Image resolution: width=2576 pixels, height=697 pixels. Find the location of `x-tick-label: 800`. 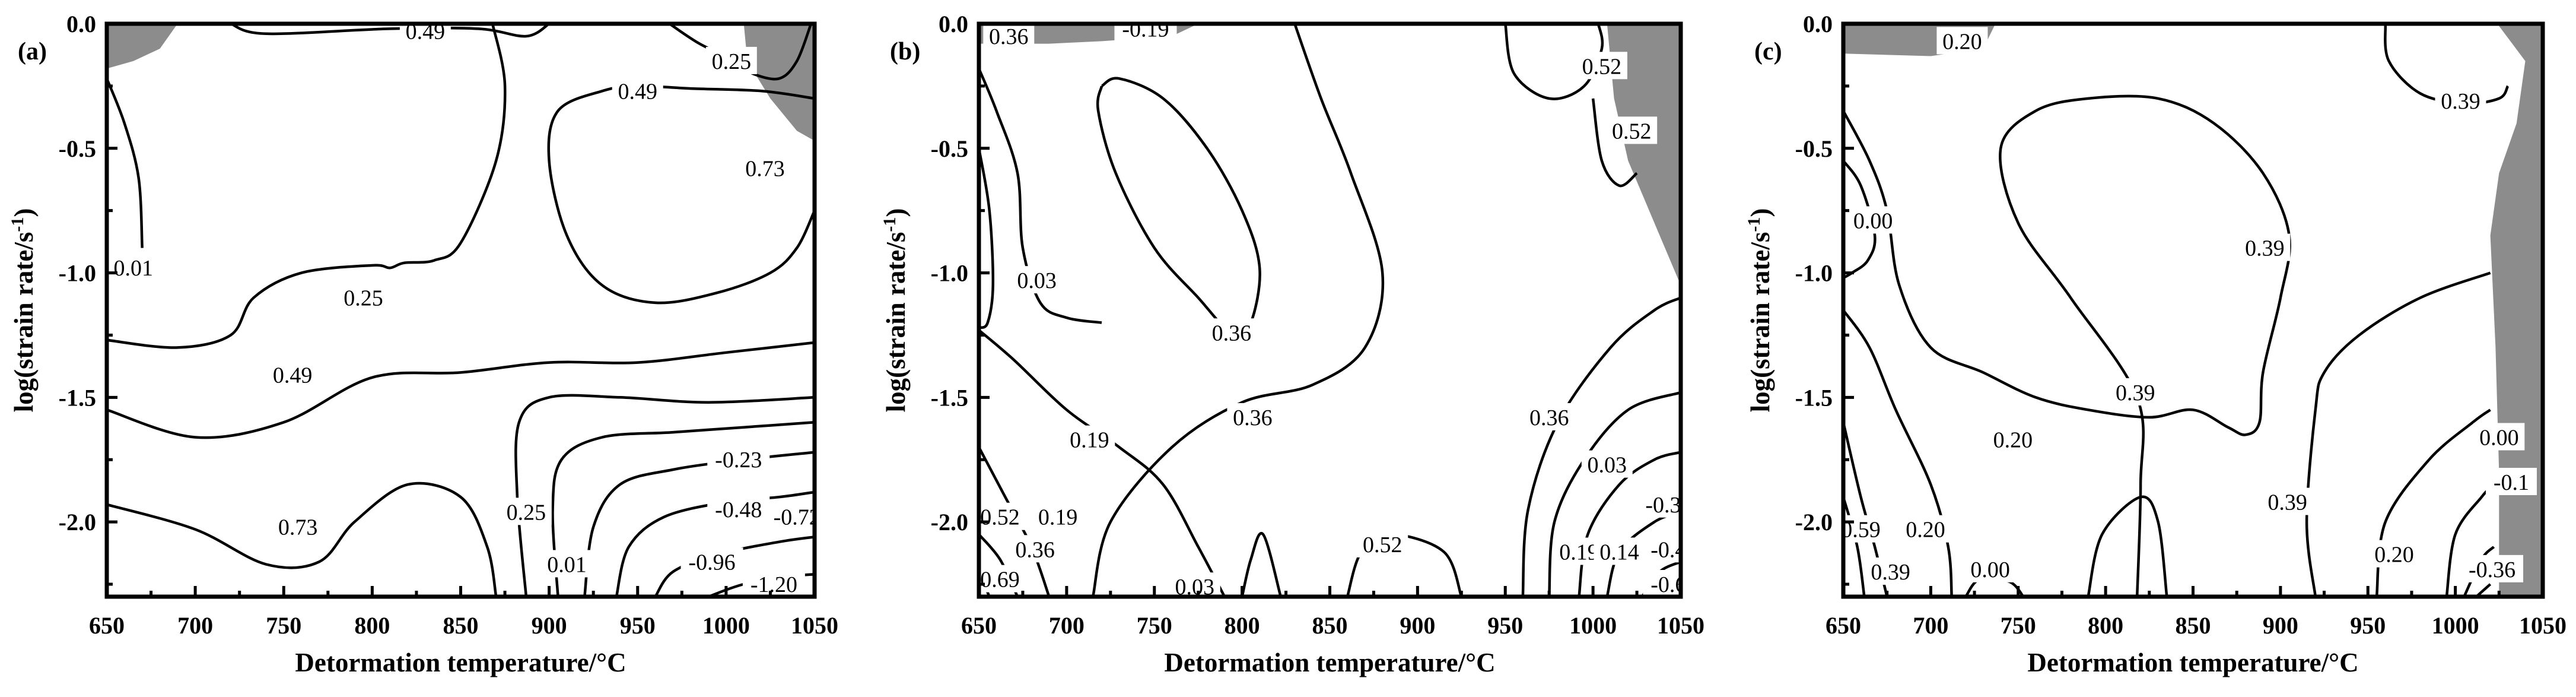

x-tick-label: 800 is located at coordinates (372, 625).